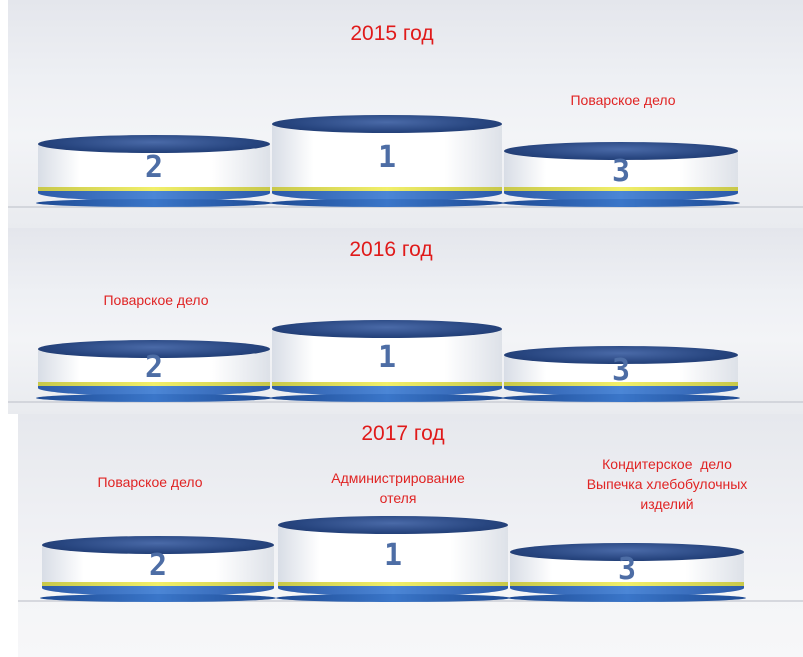 This screenshot has width=803, height=657. Describe the element at coordinates (623, 100) in the screenshot. I see `third-place-caption: Поварское дело` at that location.